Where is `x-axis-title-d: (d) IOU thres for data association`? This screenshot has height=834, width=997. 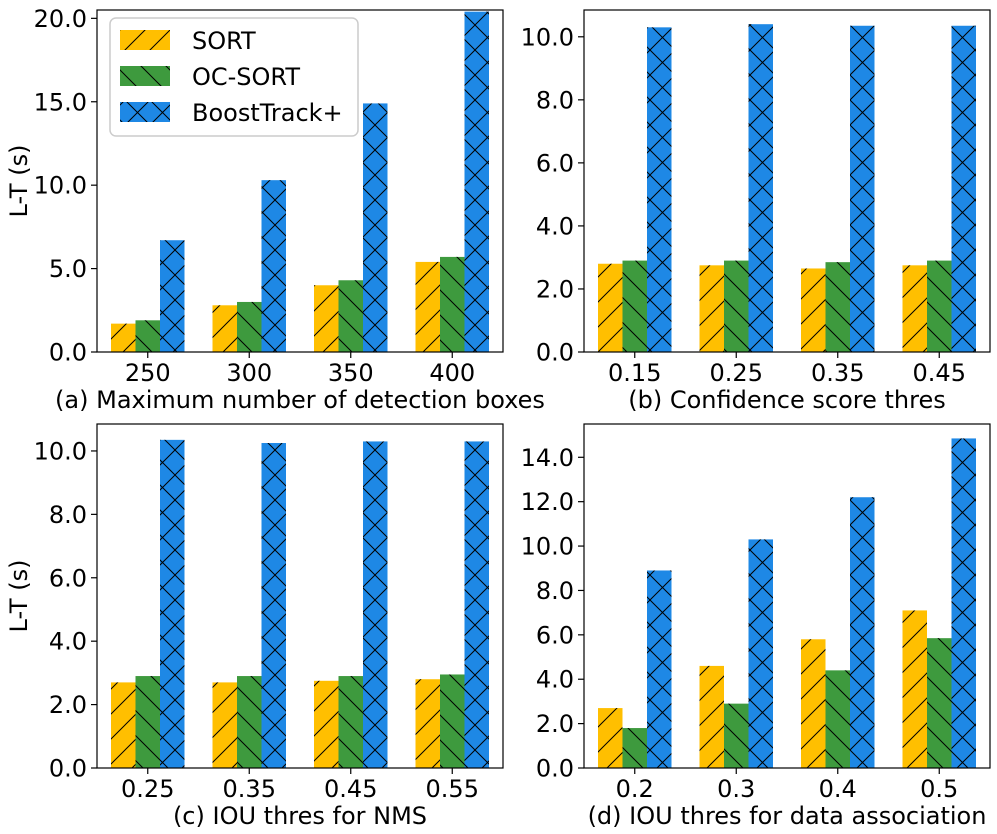
x-axis-title-d: (d) IOU thres for data association is located at coordinates (787, 816).